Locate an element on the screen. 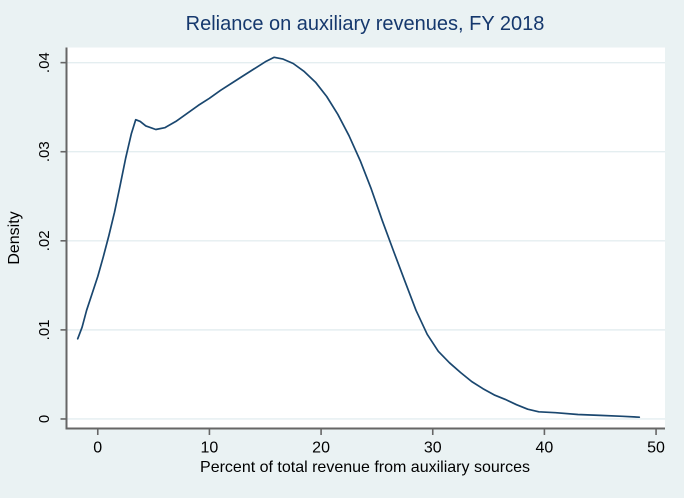  x-tick-label: 0 is located at coordinates (97, 448).